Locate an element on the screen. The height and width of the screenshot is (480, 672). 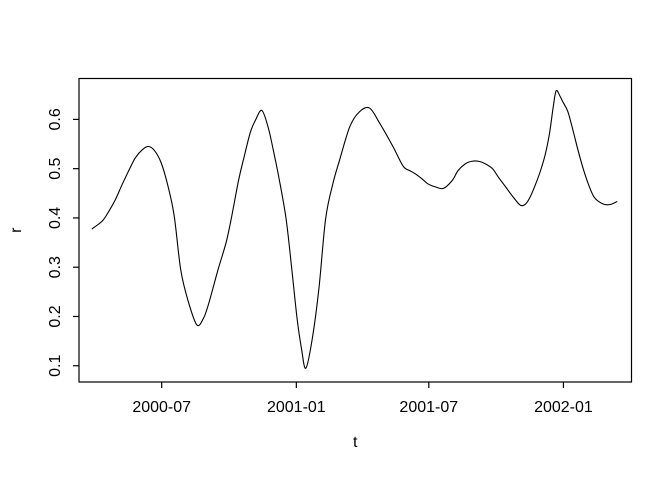
y-tick-label: 0.6 is located at coordinates (55, 119).